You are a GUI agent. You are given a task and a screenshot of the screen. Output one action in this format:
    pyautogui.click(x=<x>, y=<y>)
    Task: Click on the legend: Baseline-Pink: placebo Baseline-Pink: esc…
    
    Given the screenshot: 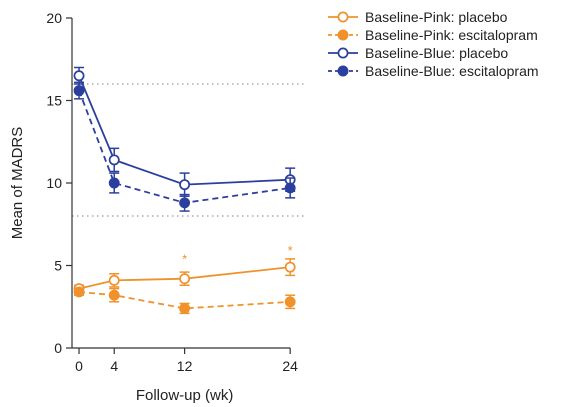 What is the action you would take?
    pyautogui.click(x=433, y=44)
    